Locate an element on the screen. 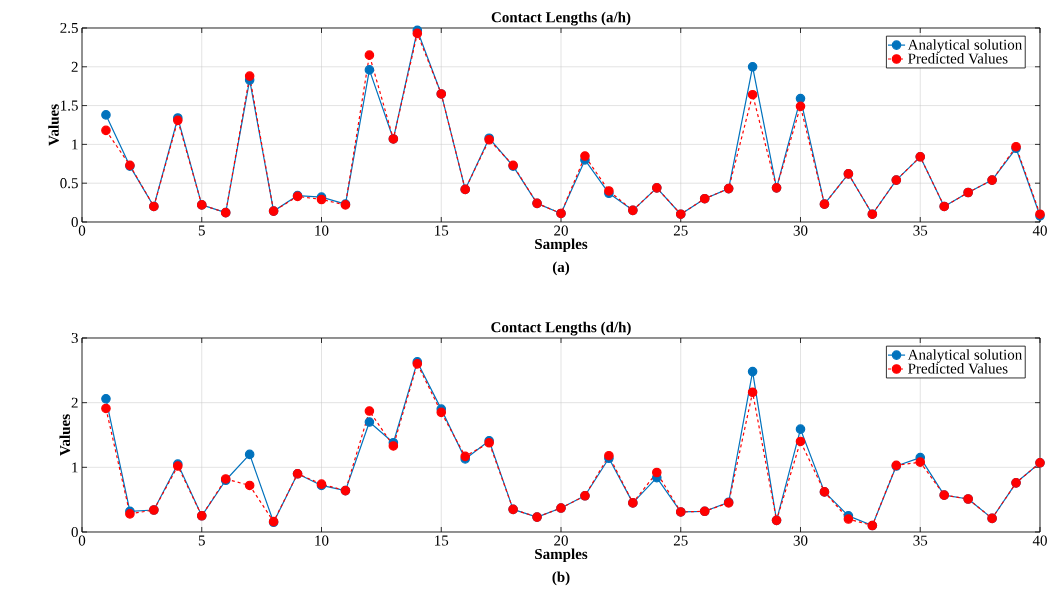 This screenshot has width=1053, height=593. text: (a) is located at coordinates (561, 268).